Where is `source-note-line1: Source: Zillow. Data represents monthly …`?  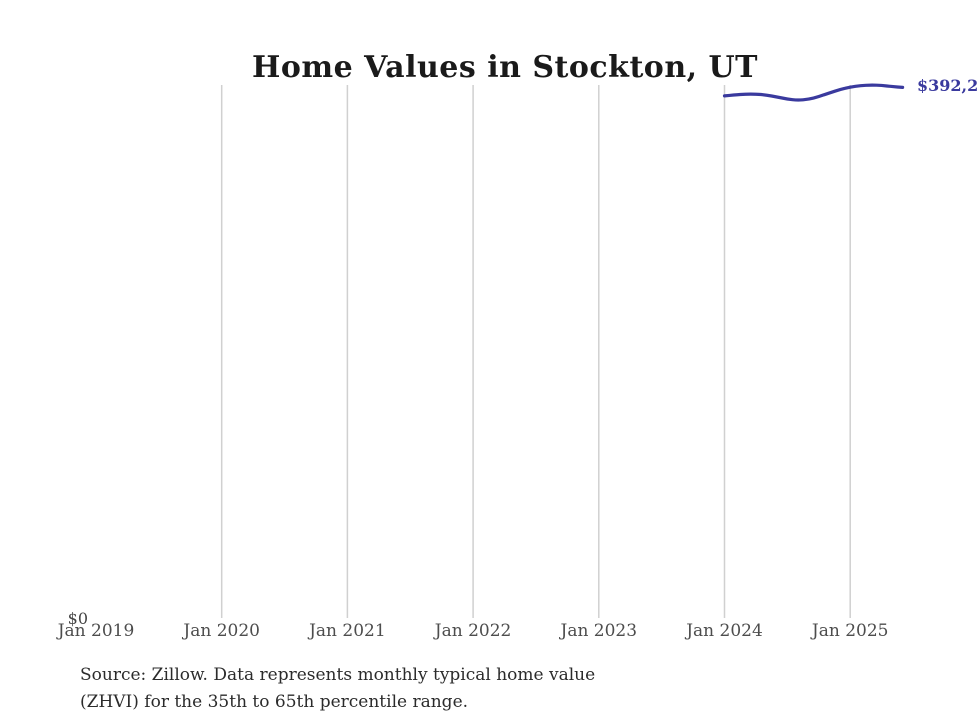 source-note-line1: Source: Zillow. Data represents monthly … is located at coordinates (338, 675).